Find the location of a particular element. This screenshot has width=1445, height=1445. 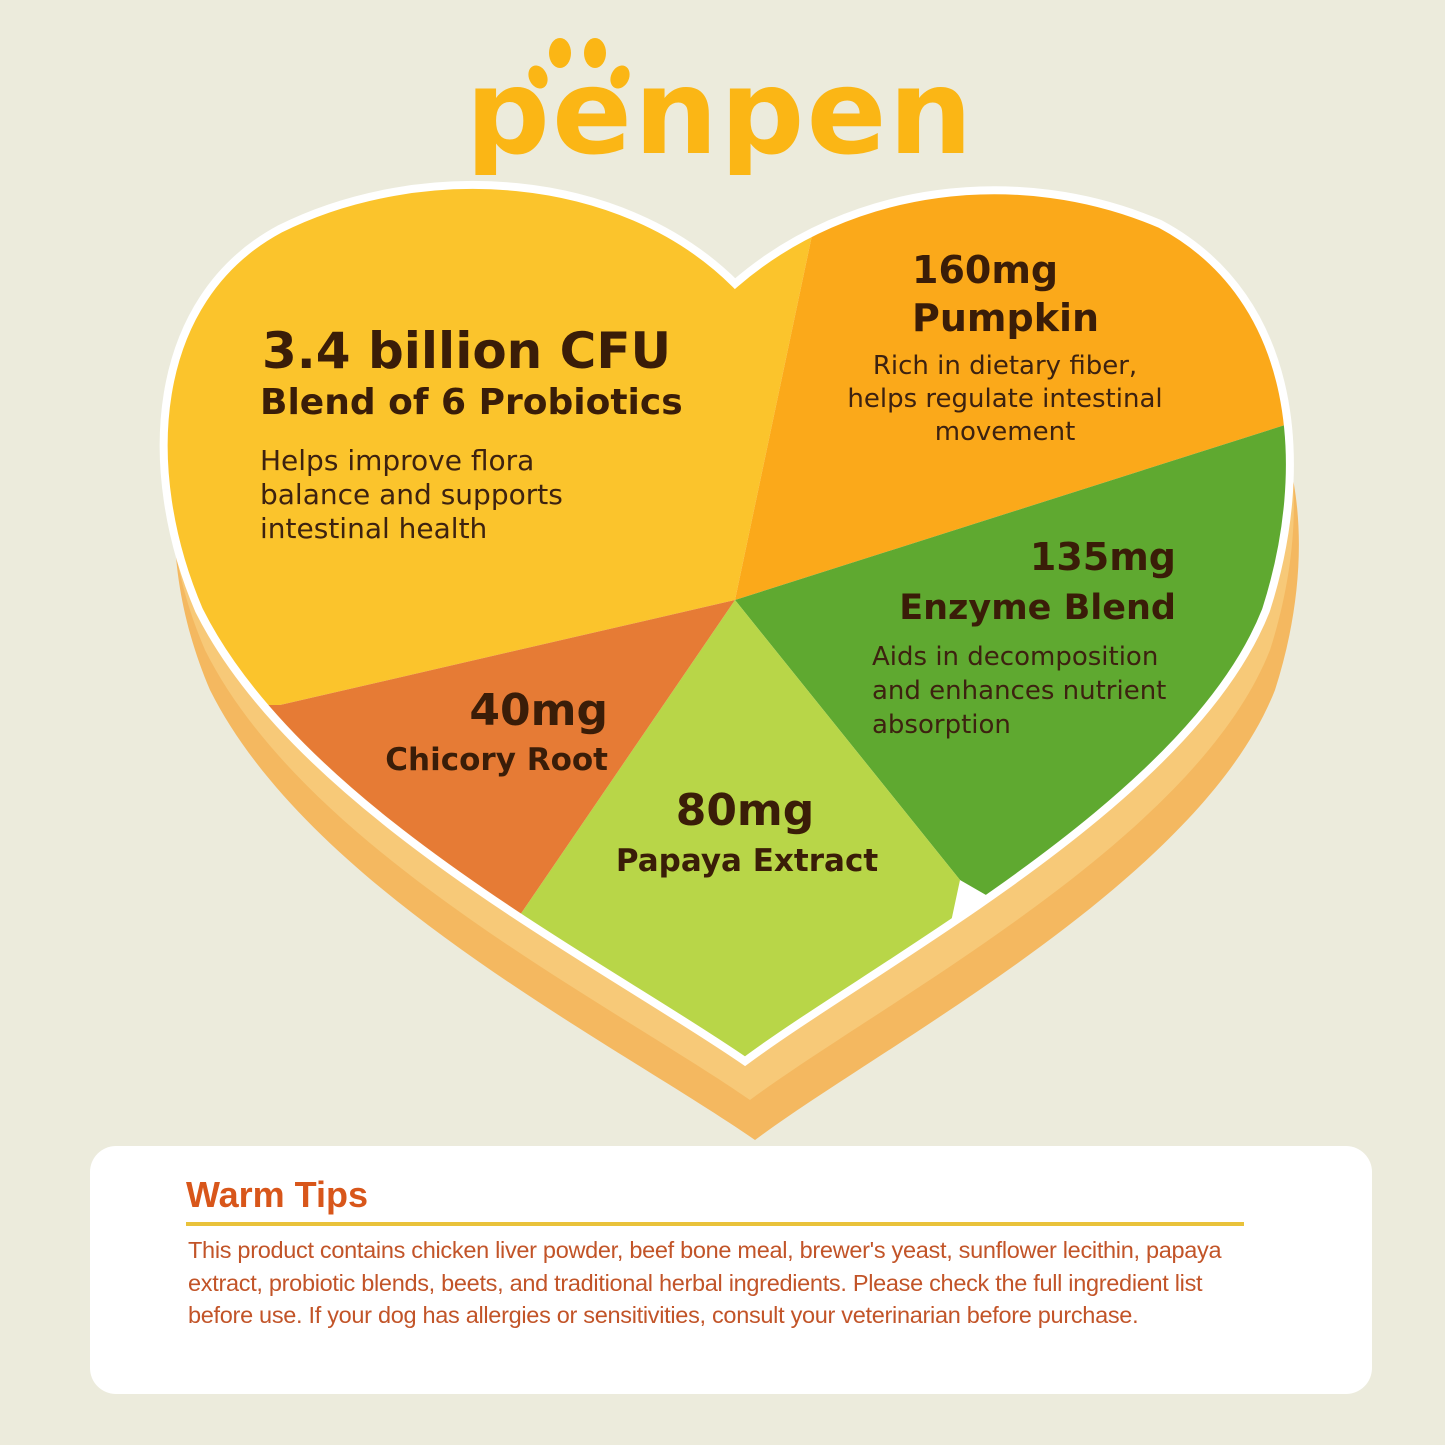

paw-icon is located at coordinates (579, 63).